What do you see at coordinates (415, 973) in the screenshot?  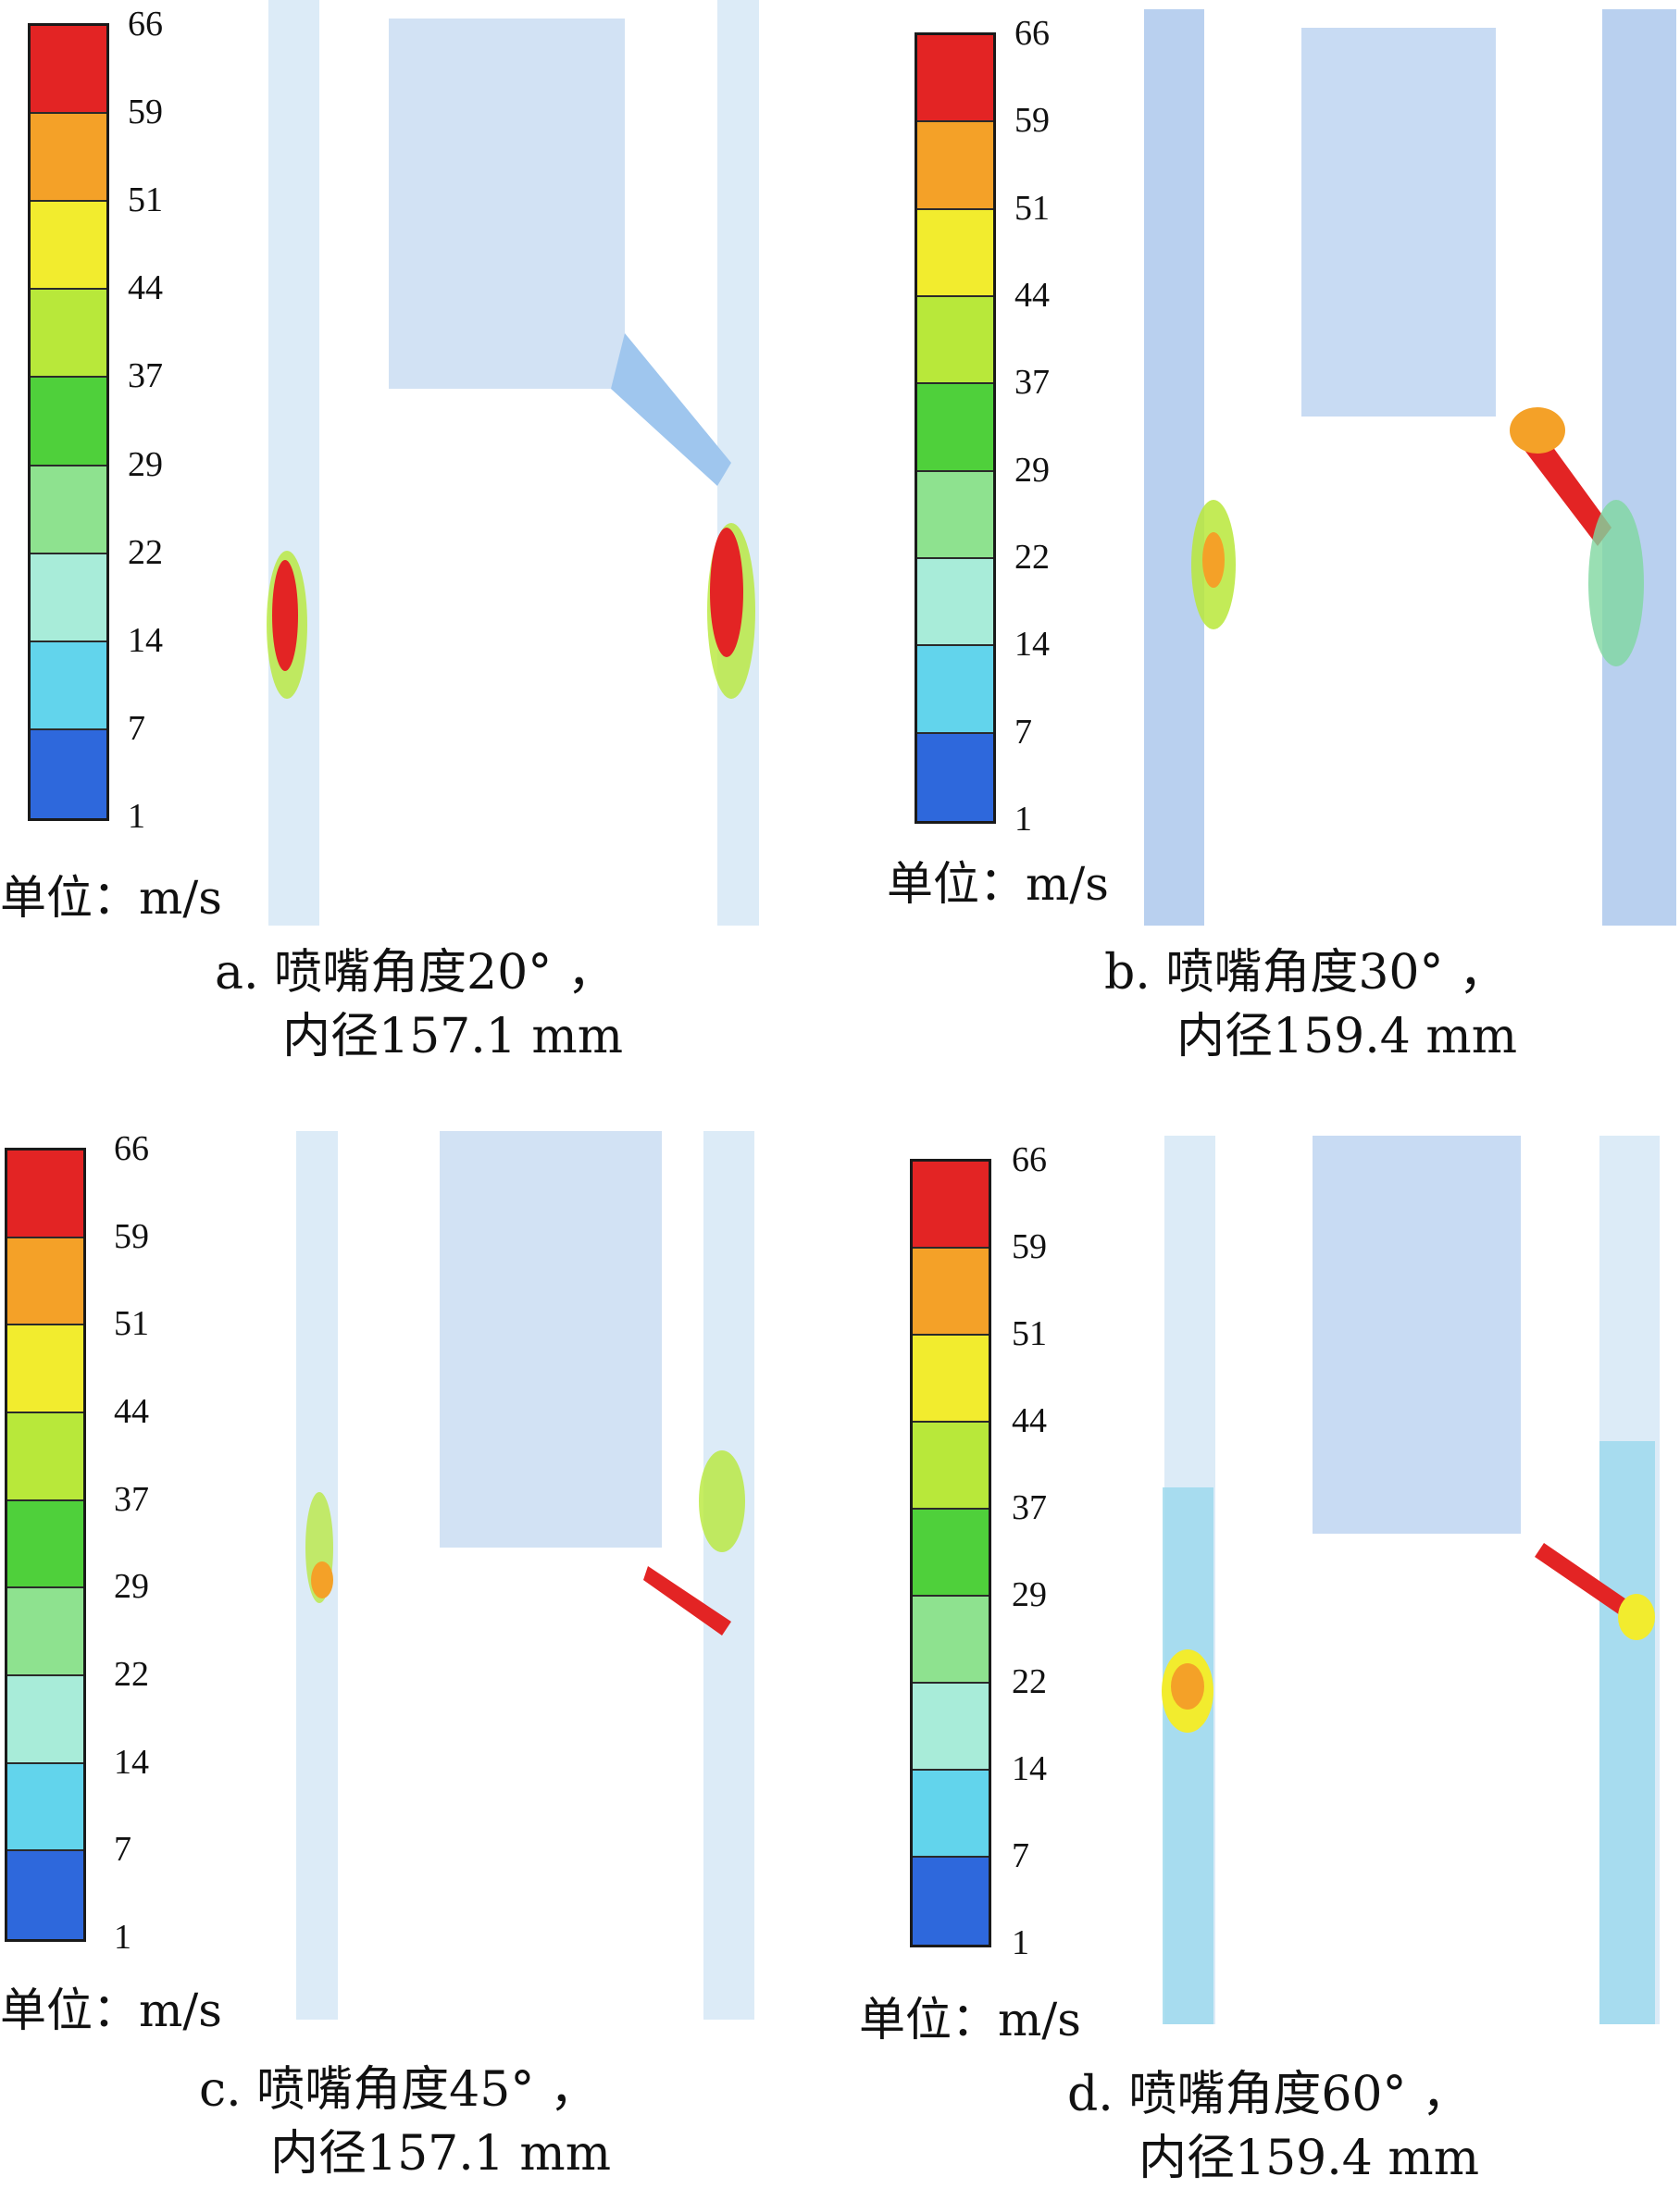 I see `caption-line-1: a. 喷嘴角度20° ，` at bounding box center [415, 973].